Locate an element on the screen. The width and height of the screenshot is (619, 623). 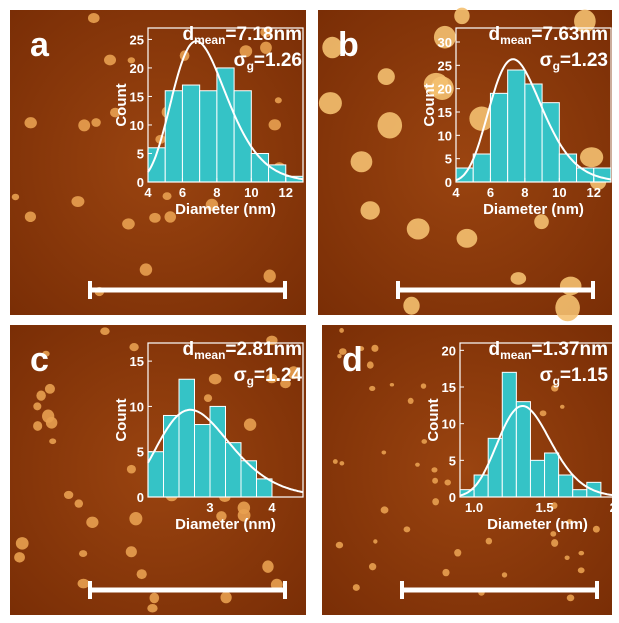
panel-label: a is located at coordinates (40, 45).